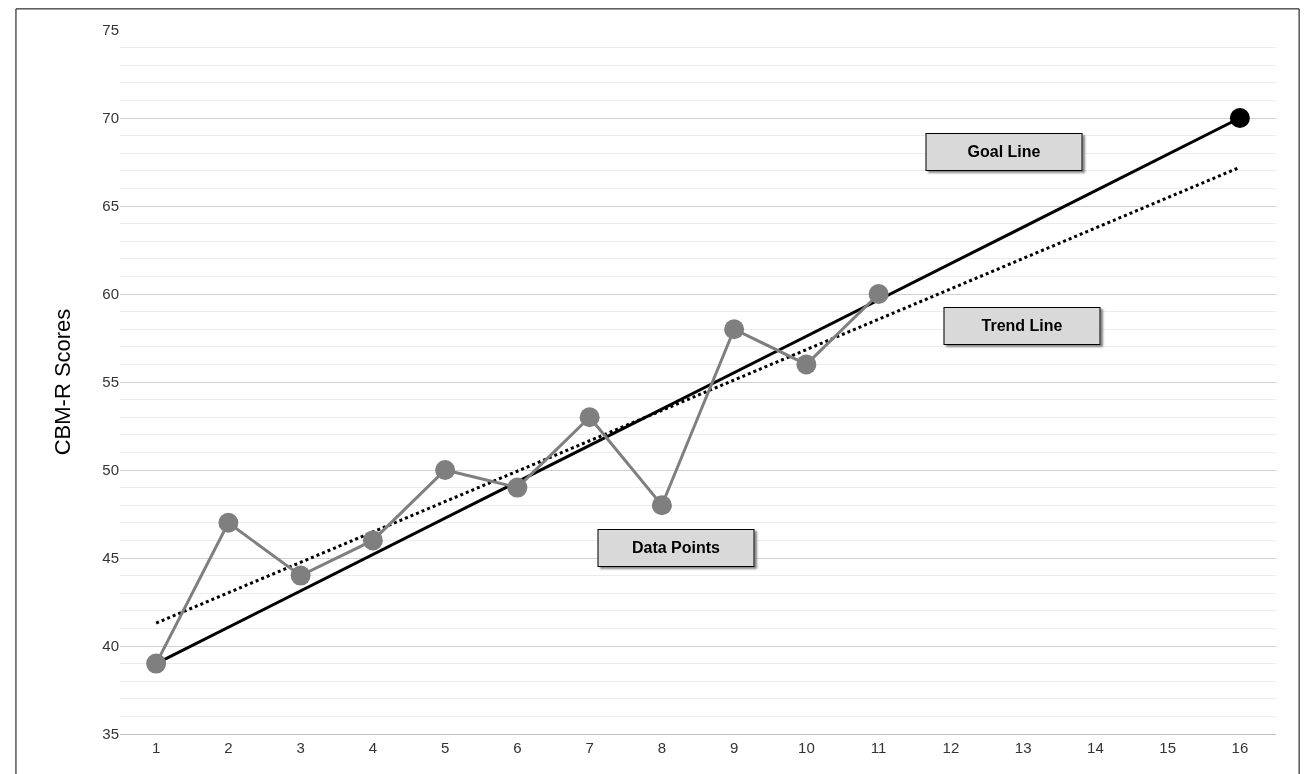  What do you see at coordinates (951, 747) in the screenshot?
I see `x-tick-label: 12` at bounding box center [951, 747].